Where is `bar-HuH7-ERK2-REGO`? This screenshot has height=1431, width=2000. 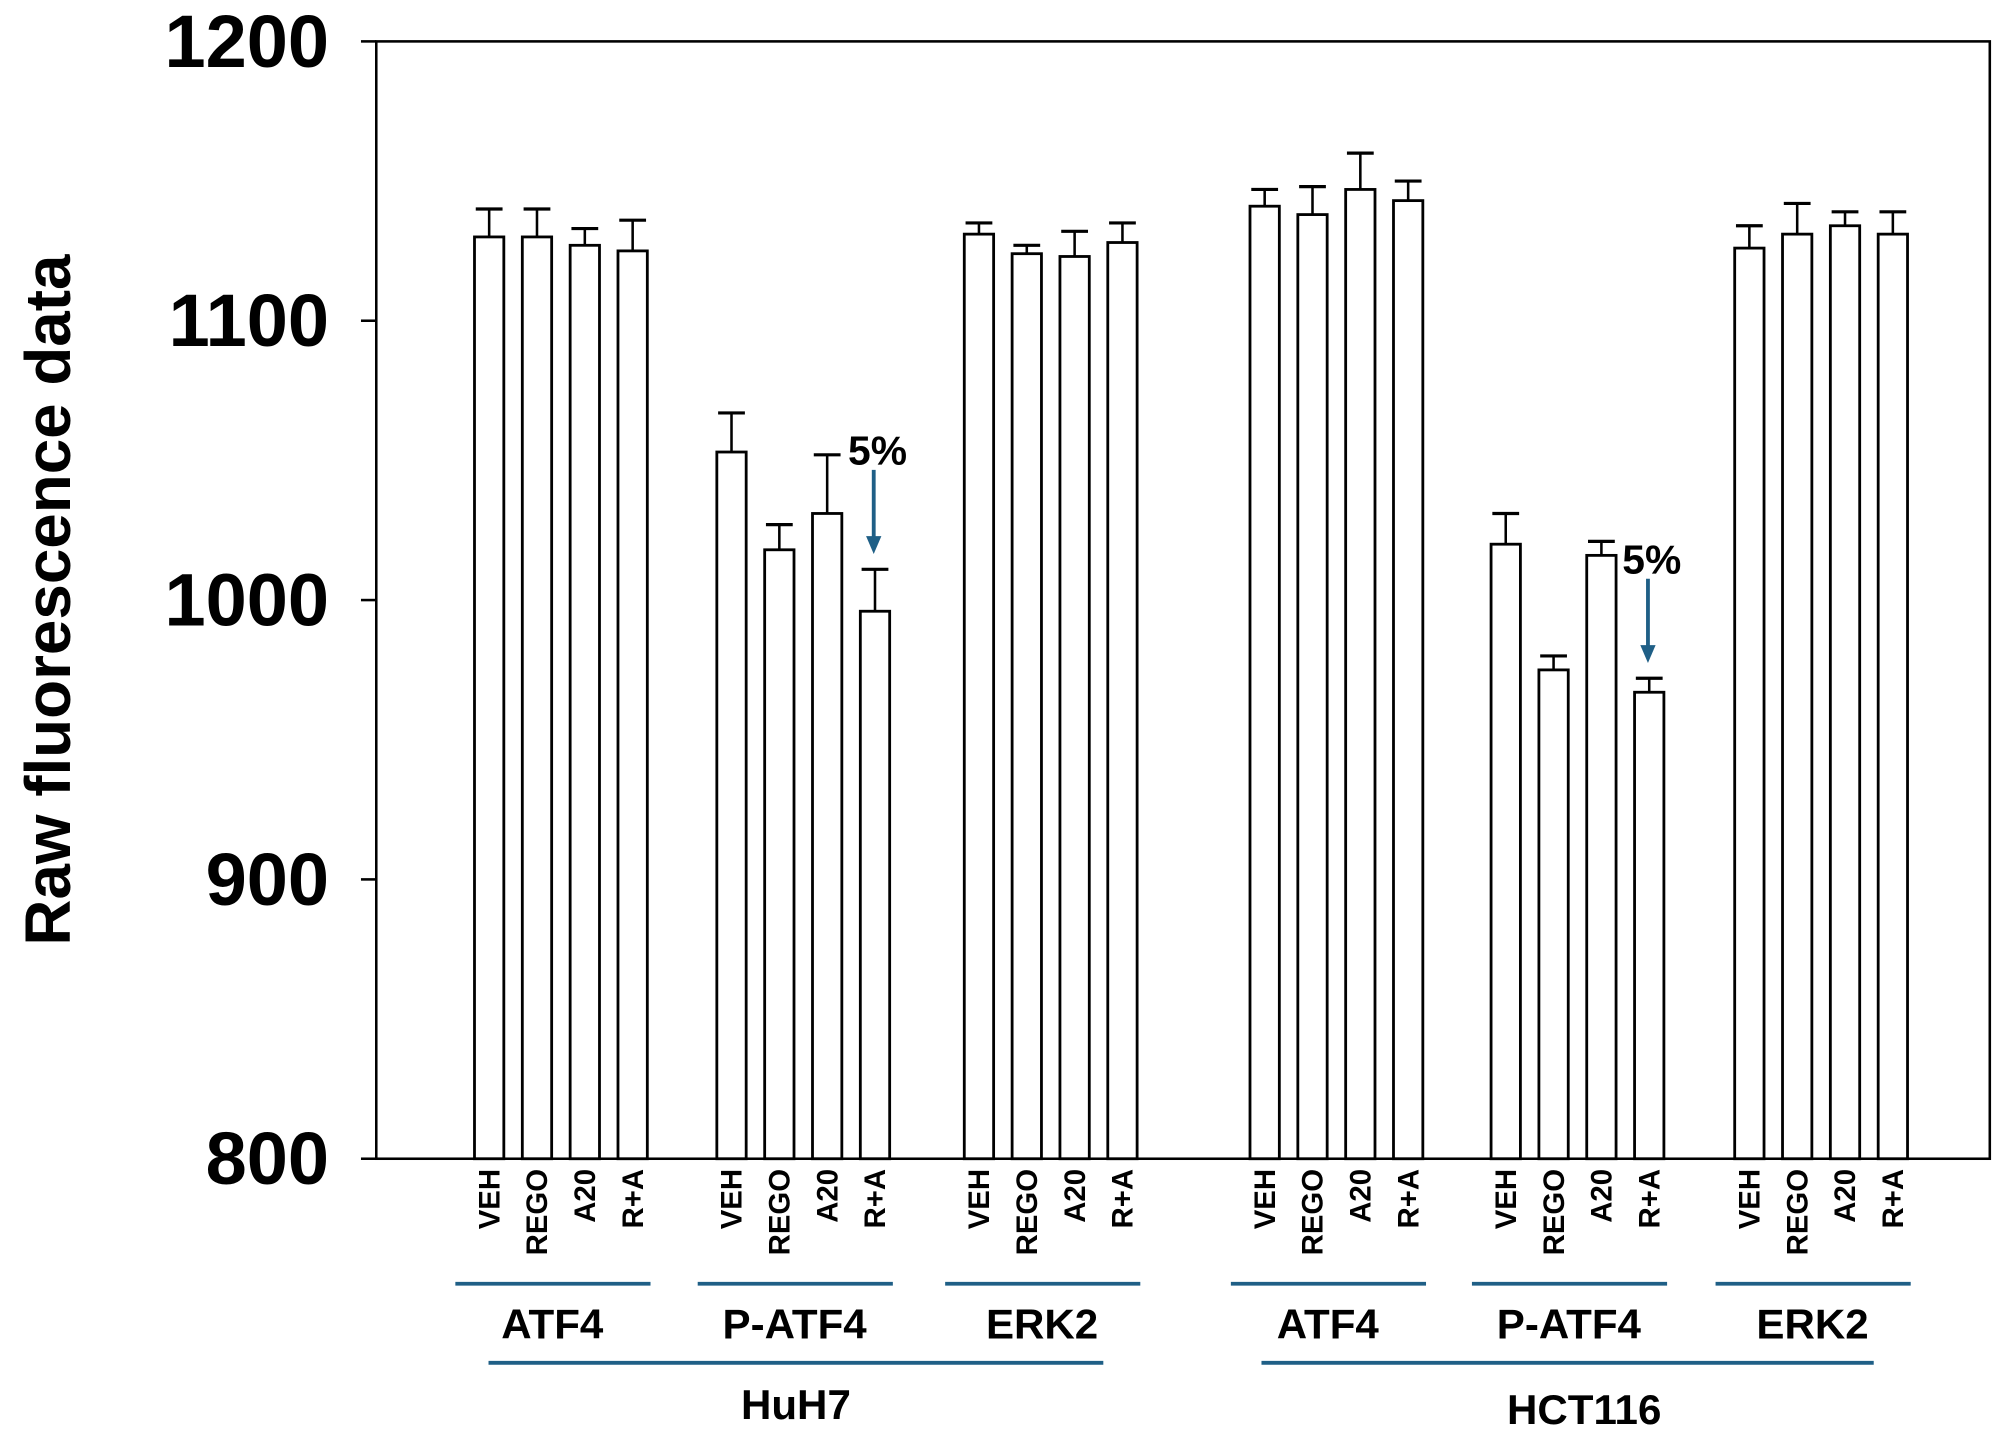
bar-HuH7-ERK2-REGO is located at coordinates (1026, 706).